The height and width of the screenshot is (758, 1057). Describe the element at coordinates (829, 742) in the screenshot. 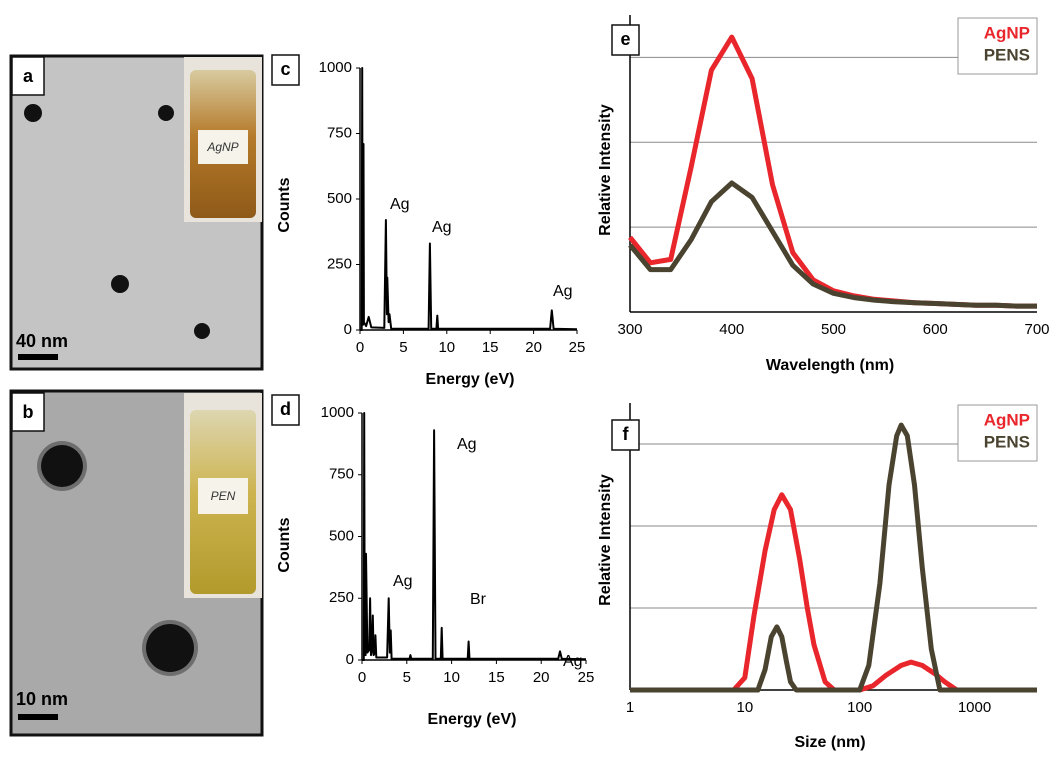

I see `x-axis-label: Size (nm)` at that location.